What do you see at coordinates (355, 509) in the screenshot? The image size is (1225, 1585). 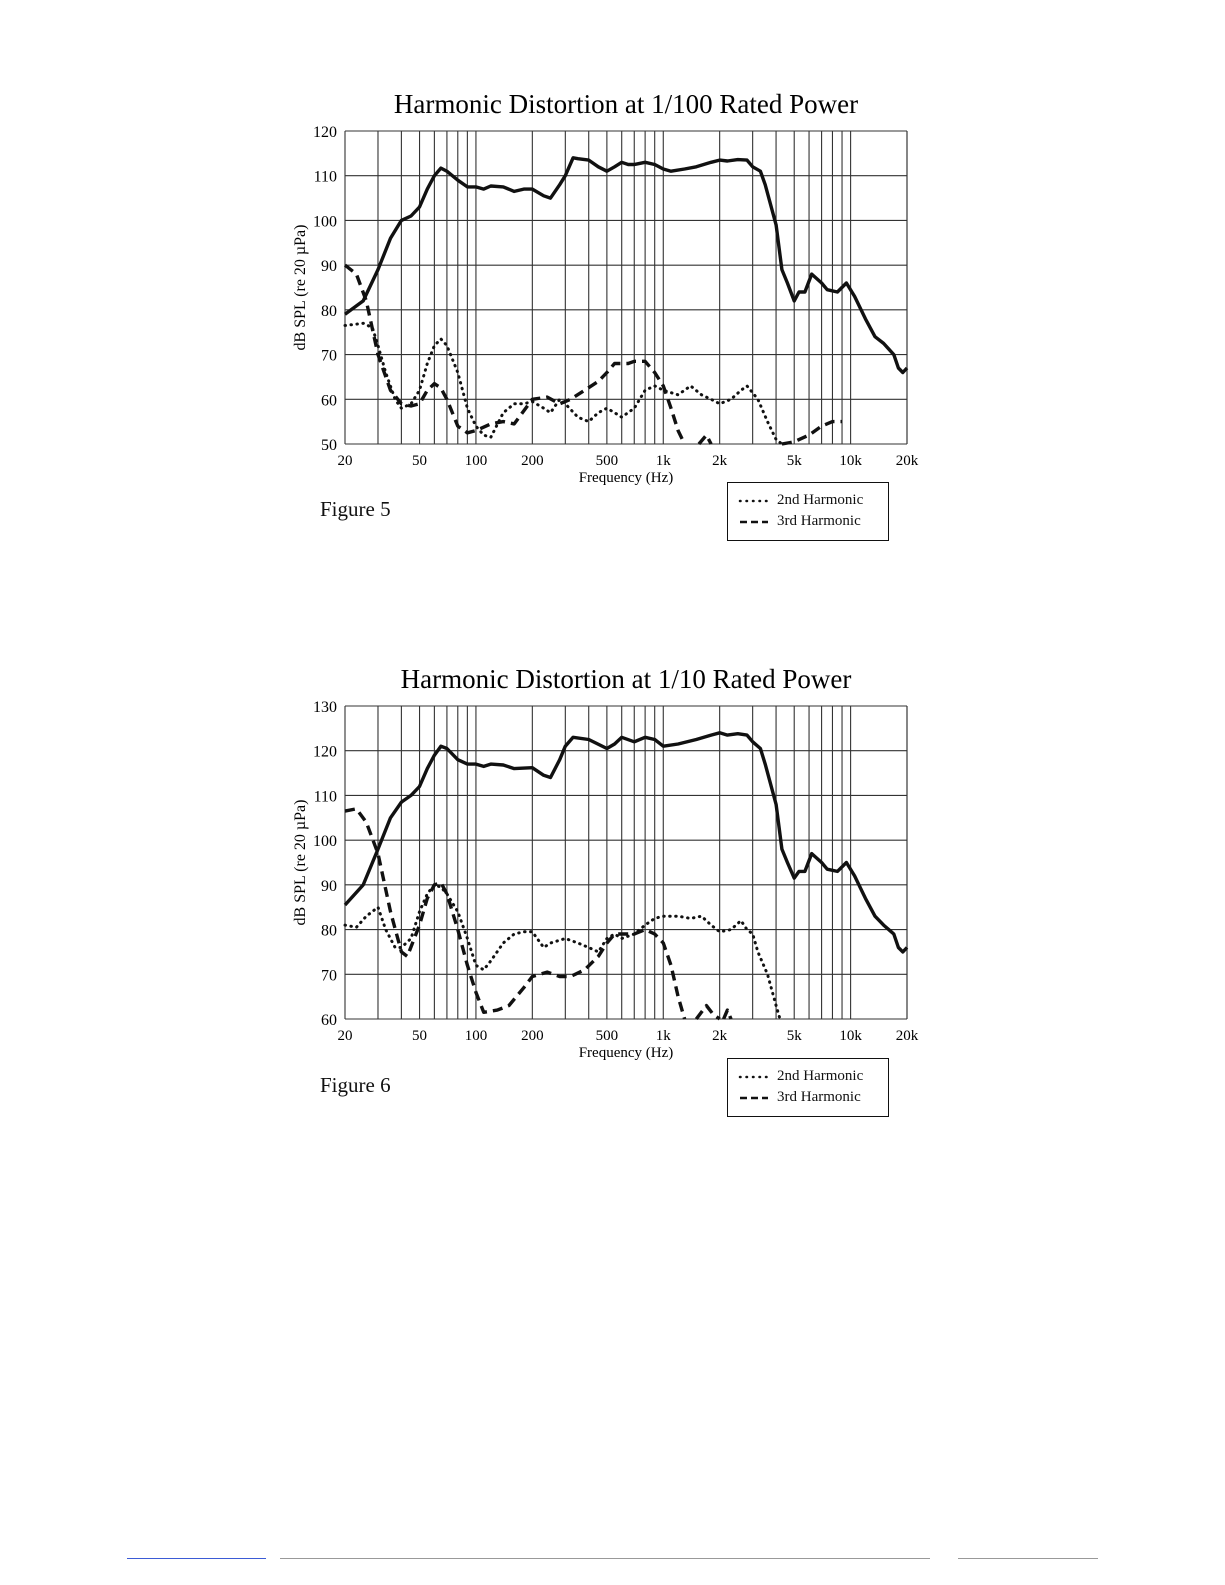 I see `figure-label: Figure 5` at bounding box center [355, 509].